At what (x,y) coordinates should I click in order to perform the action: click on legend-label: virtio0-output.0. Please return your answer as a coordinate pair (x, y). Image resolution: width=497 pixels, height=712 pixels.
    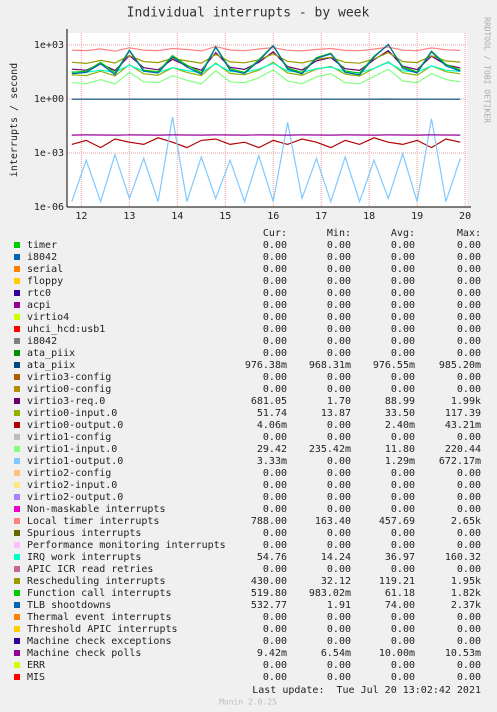
    Looking at the image, I should click on (75, 425).